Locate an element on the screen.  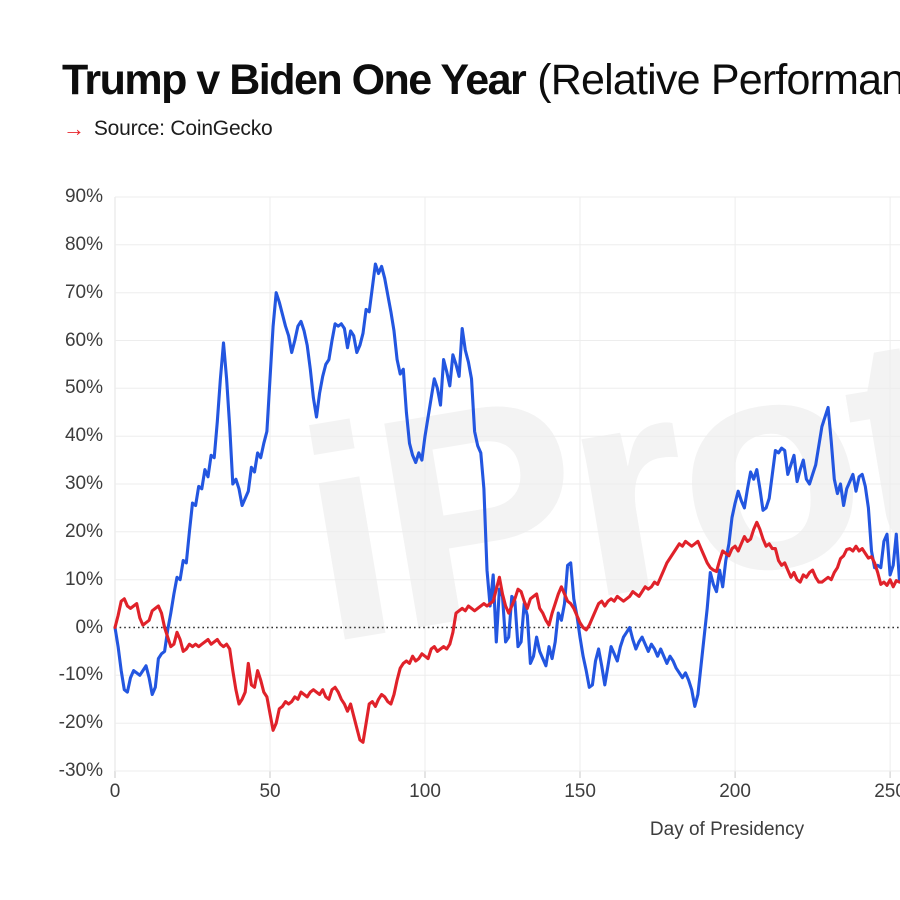
x-tick-label: 250 is located at coordinates (887, 791).